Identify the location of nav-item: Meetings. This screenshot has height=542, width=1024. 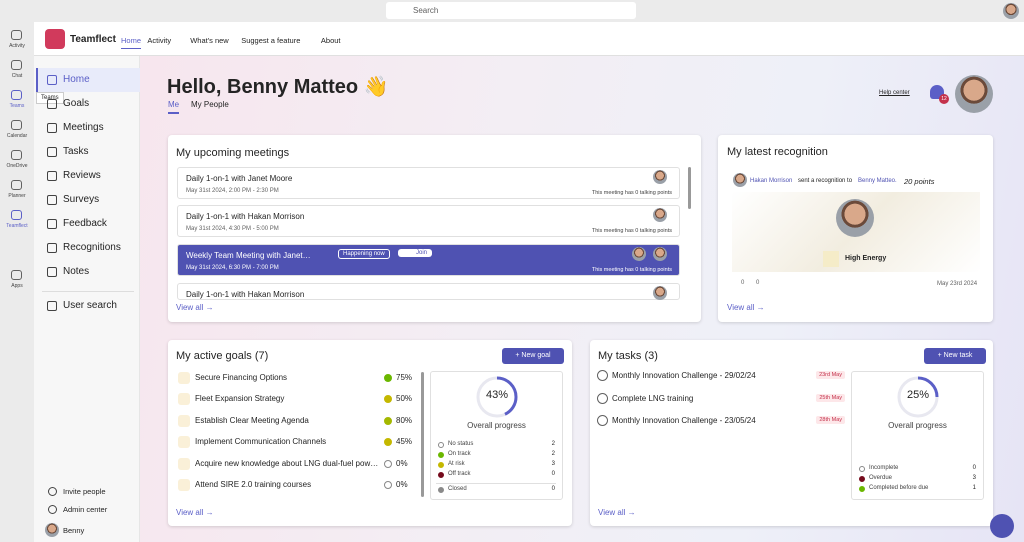
(83, 127).